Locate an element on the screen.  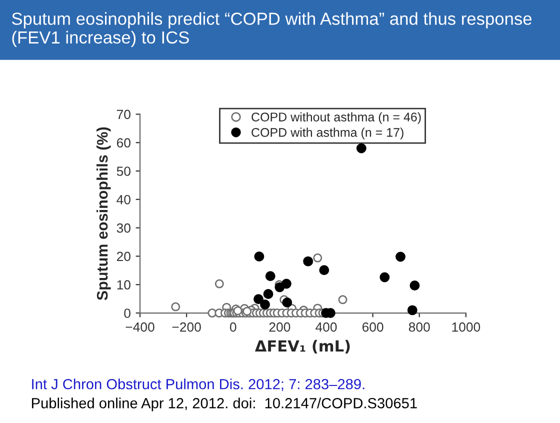
y-tick-label: 0 is located at coordinates (127, 313).